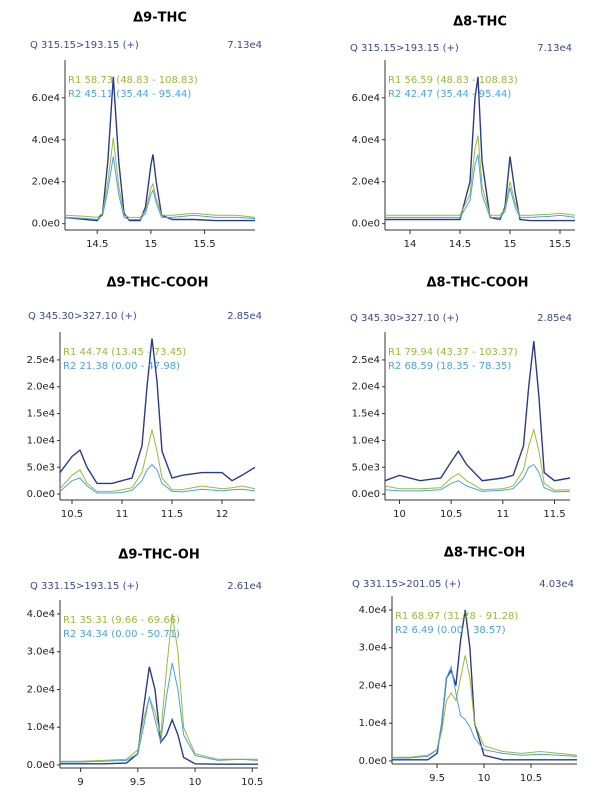 The image size is (600, 802). Describe the element at coordinates (121, 620) in the screenshot. I see `legend-entry: R1 35.31 (9.66 - 69.66)` at that location.